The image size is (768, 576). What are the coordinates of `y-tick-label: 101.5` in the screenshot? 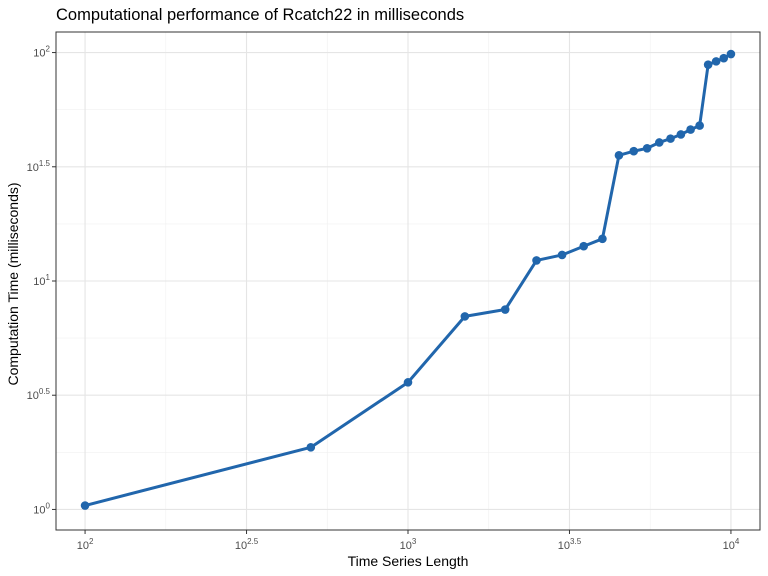 It's located at (39, 166).